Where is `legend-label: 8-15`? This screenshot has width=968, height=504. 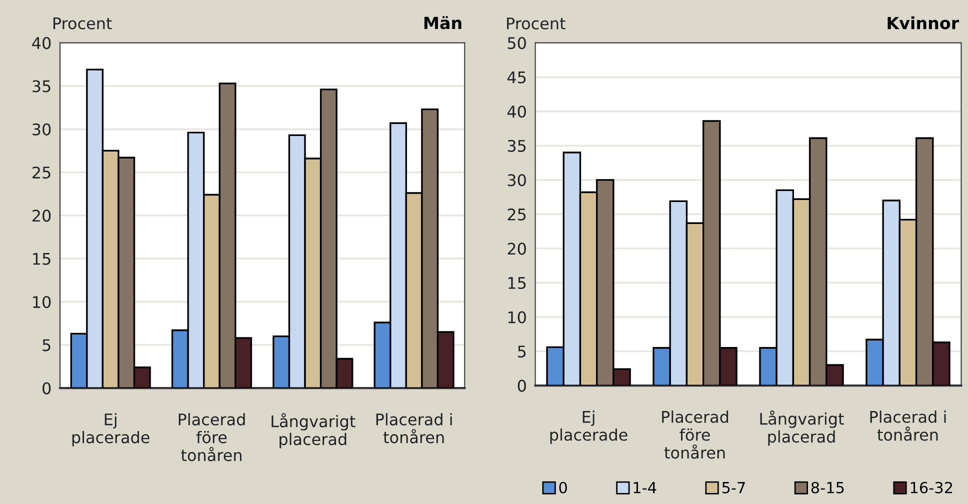
legend-label: 8-15 is located at coordinates (827, 488).